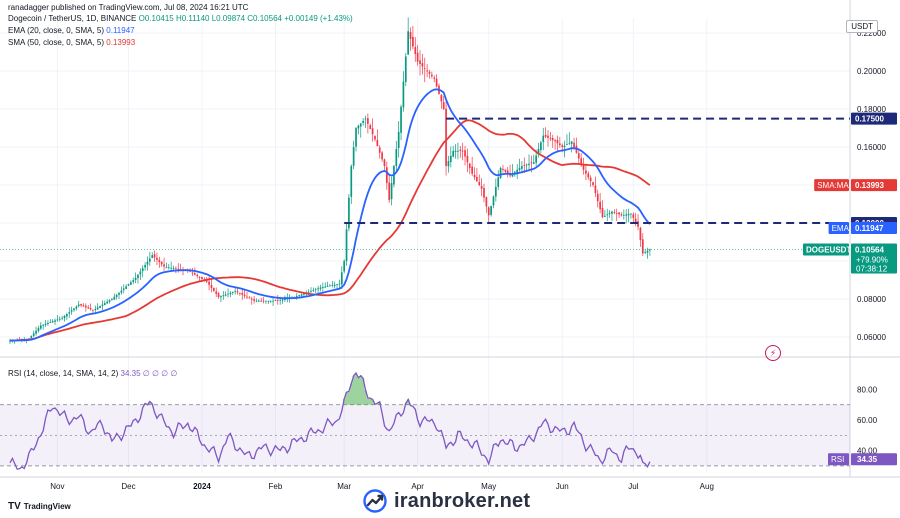 The height and width of the screenshot is (518, 900). Describe the element at coordinates (375, 501) in the screenshot. I see `watermark-logo-icon` at that location.